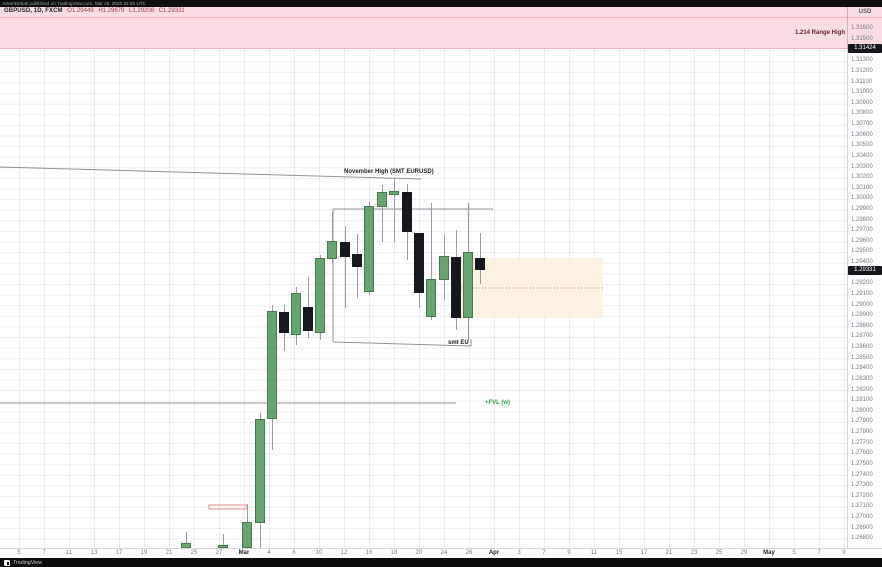 The height and width of the screenshot is (567, 882). I want to click on symbol-title: GBPUSD, 1D, FXCM, so click(33, 11).